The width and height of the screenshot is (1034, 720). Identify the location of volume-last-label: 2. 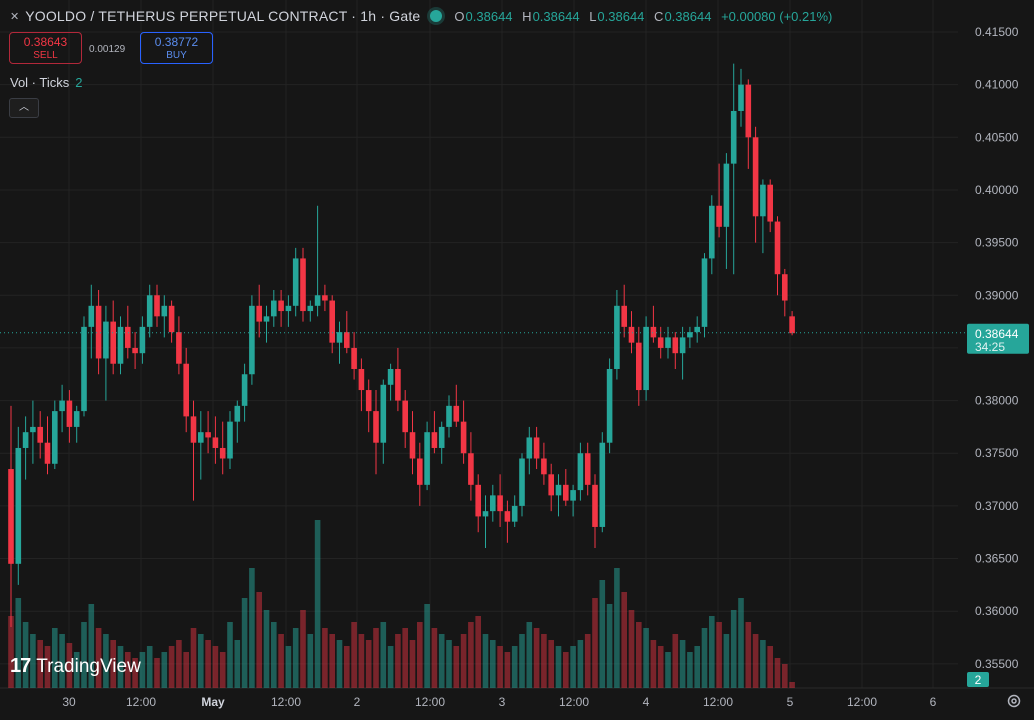
(978, 680).